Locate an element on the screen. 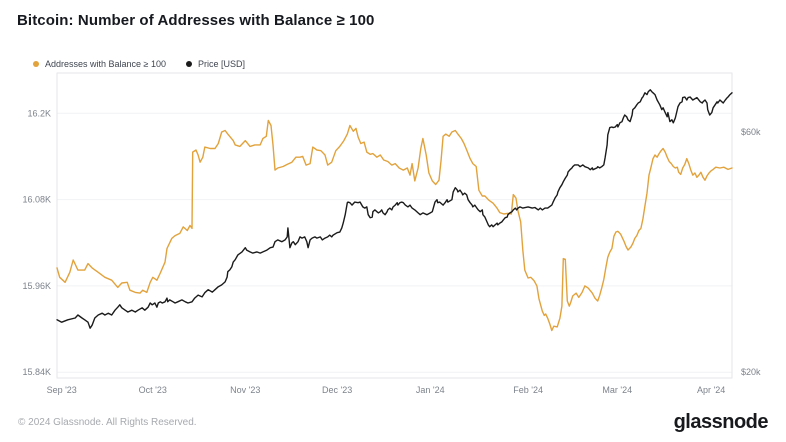 This screenshot has width=786, height=442. legend-item-addresses-label: Addresses with Balance ≥ 100 is located at coordinates (106, 64).